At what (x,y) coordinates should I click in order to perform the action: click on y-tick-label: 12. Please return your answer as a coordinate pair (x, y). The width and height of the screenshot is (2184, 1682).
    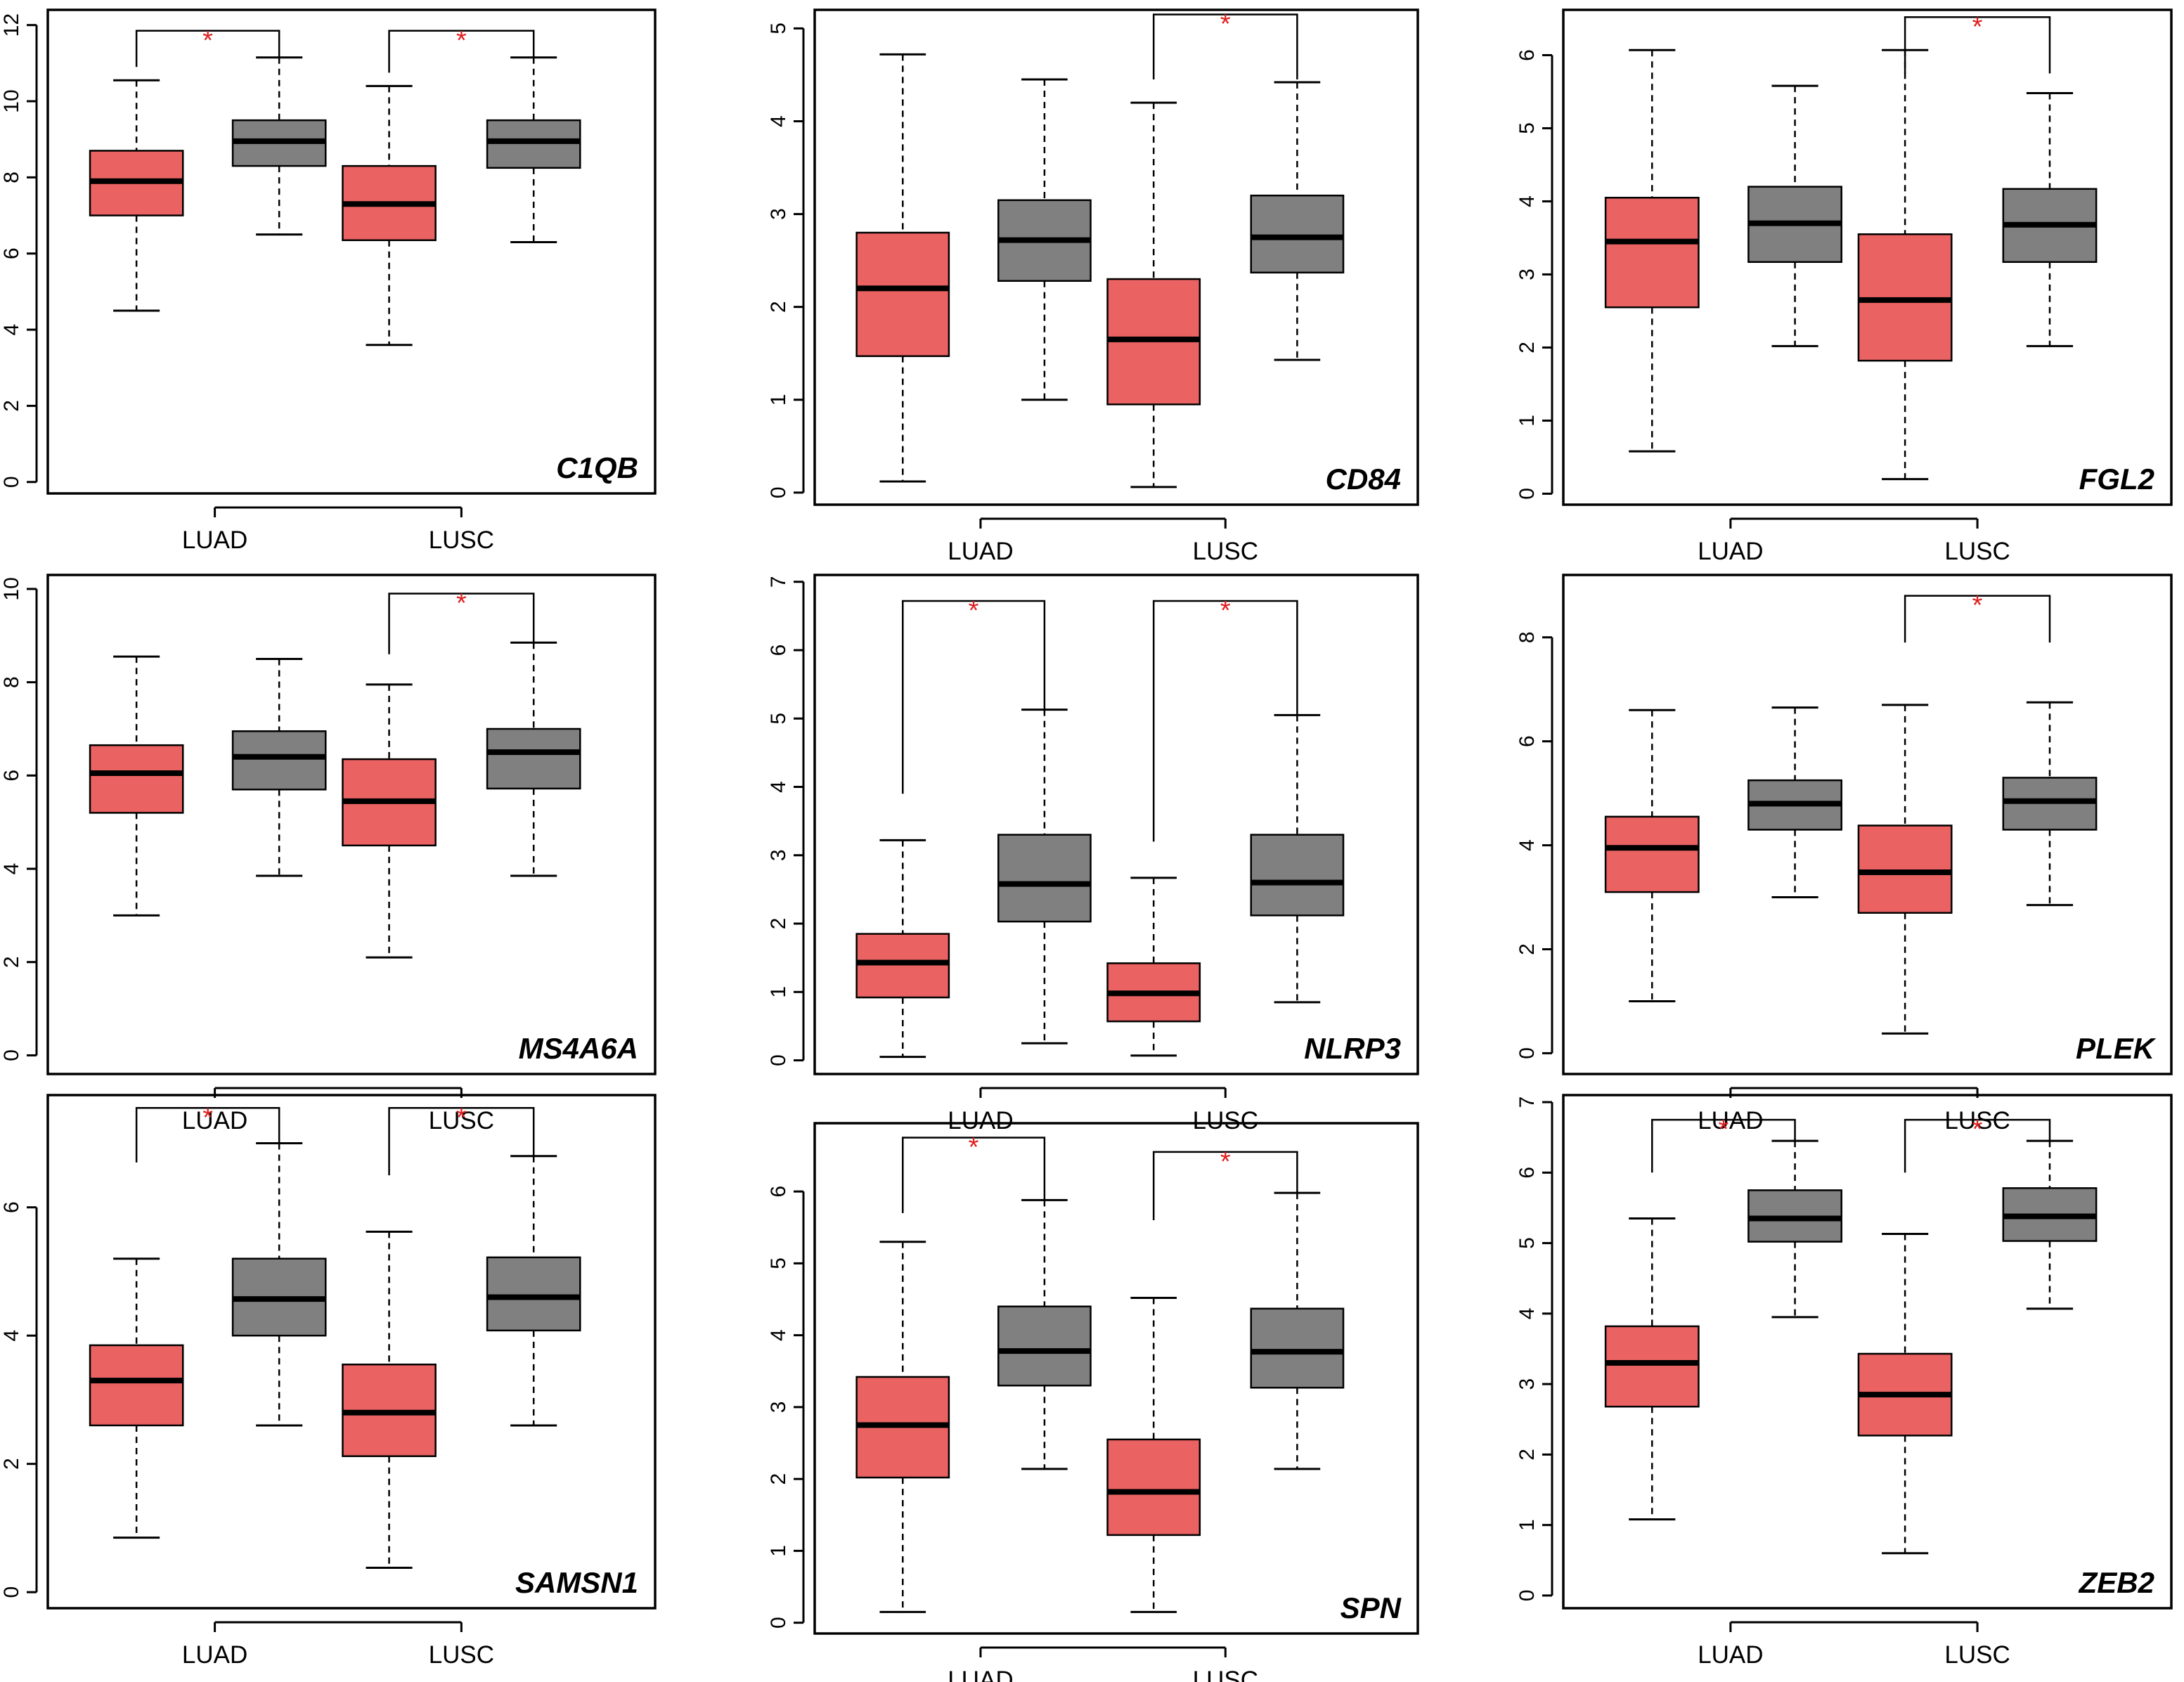
    Looking at the image, I should click on (11, 25).